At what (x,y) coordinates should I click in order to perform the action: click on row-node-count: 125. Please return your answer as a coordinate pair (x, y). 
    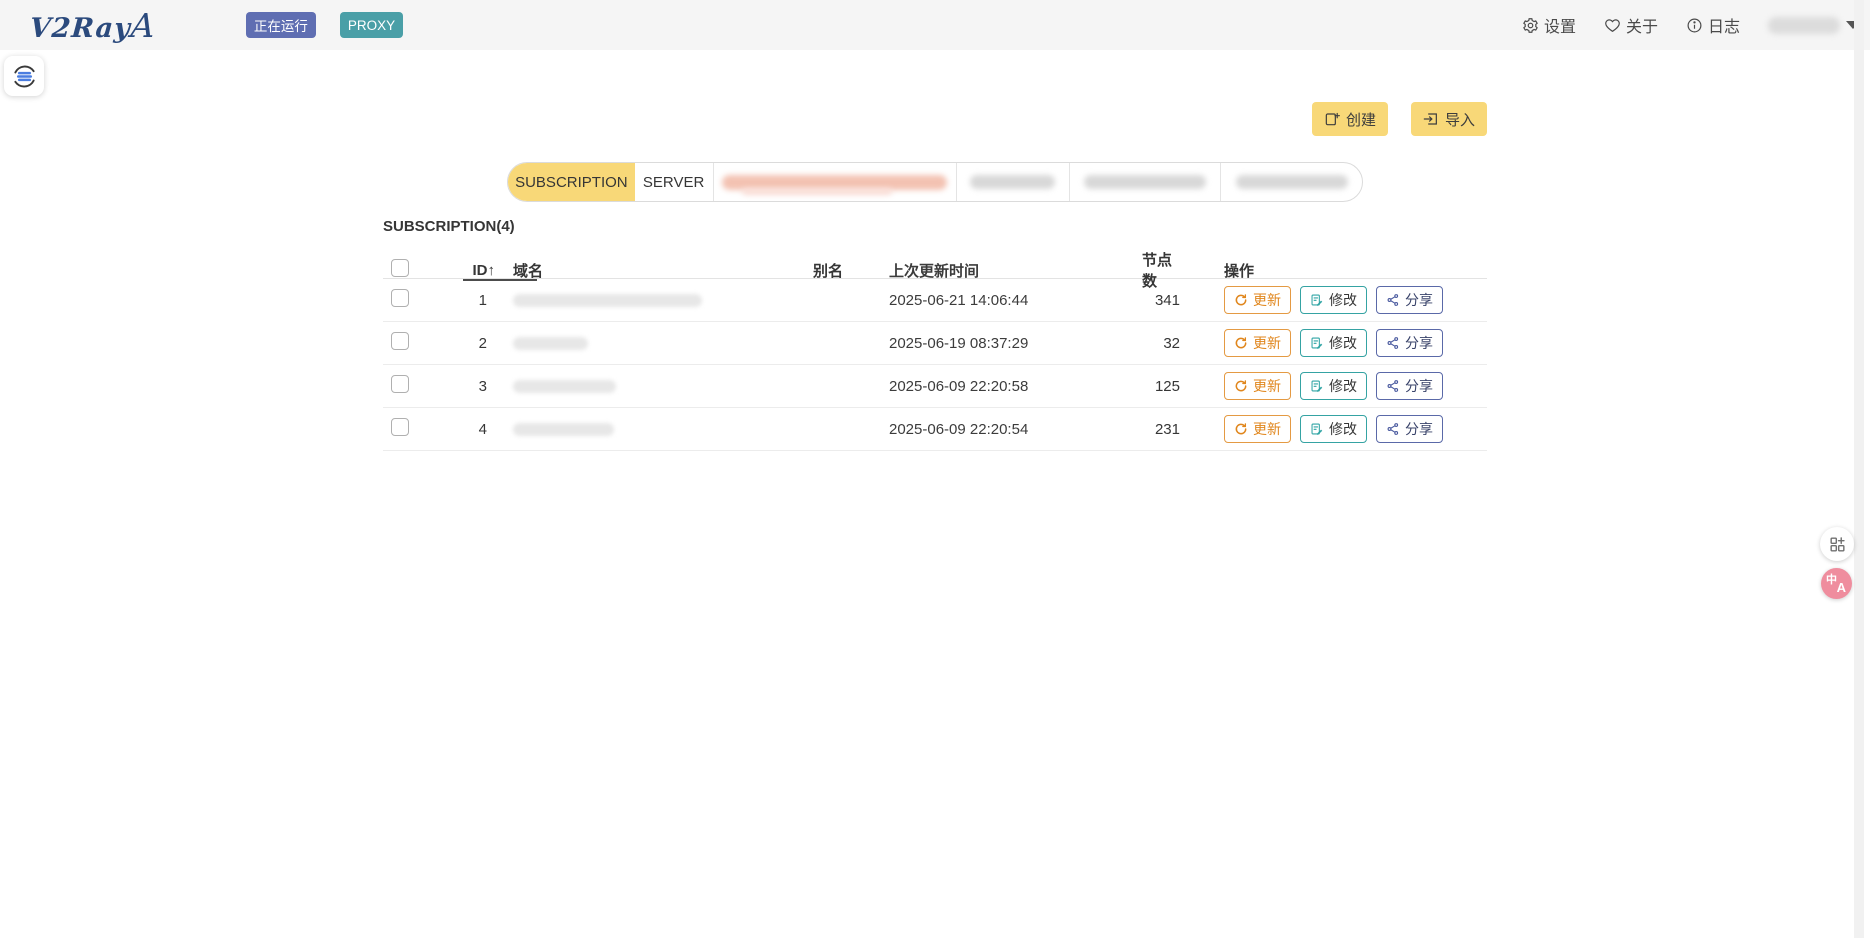
    Looking at the image, I should click on (1167, 386).